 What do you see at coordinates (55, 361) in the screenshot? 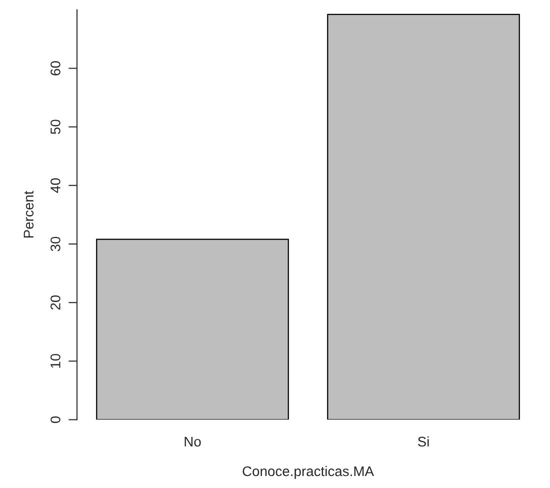
I see `y-tick-label: 10` at bounding box center [55, 361].